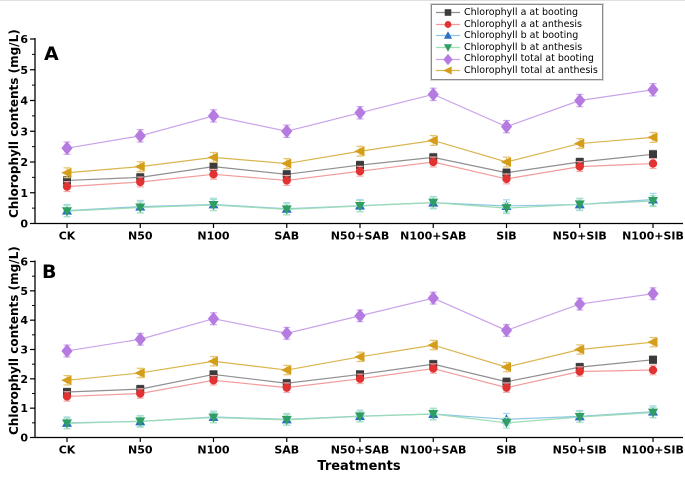 The image size is (685, 480). Describe the element at coordinates (529, 59) in the screenshot. I see `legend-label: Chlorophyll total at booting` at that location.